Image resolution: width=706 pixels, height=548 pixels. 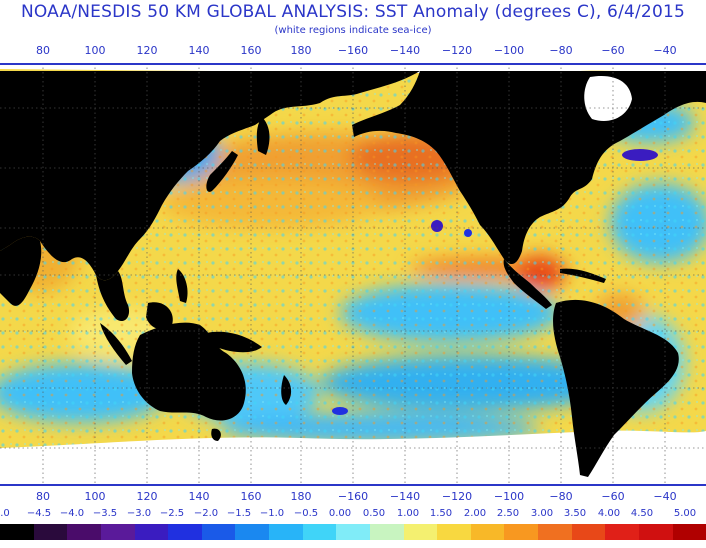 What do you see at coordinates (616, 388) in the screenshot?
I see `south-america-landmass` at bounding box center [616, 388].